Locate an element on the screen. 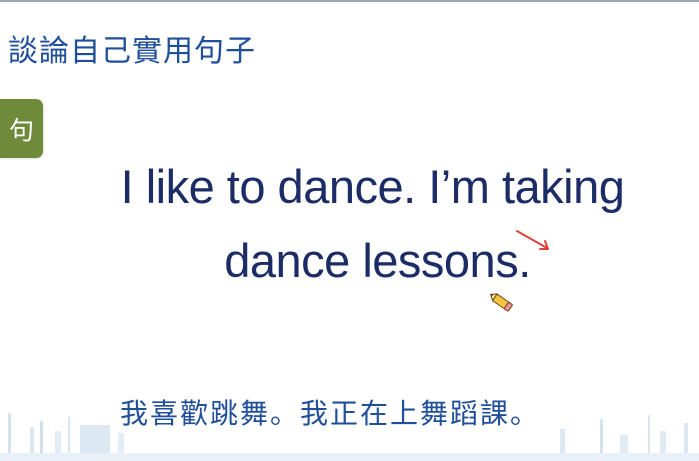 This screenshot has height=461, width=699. red-arrow-icon is located at coordinates (532, 240).